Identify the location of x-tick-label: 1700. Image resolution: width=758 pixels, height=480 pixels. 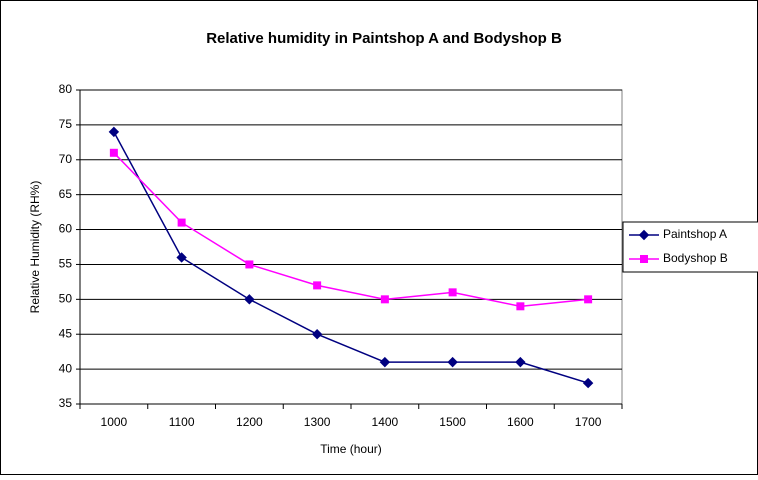
(588, 422).